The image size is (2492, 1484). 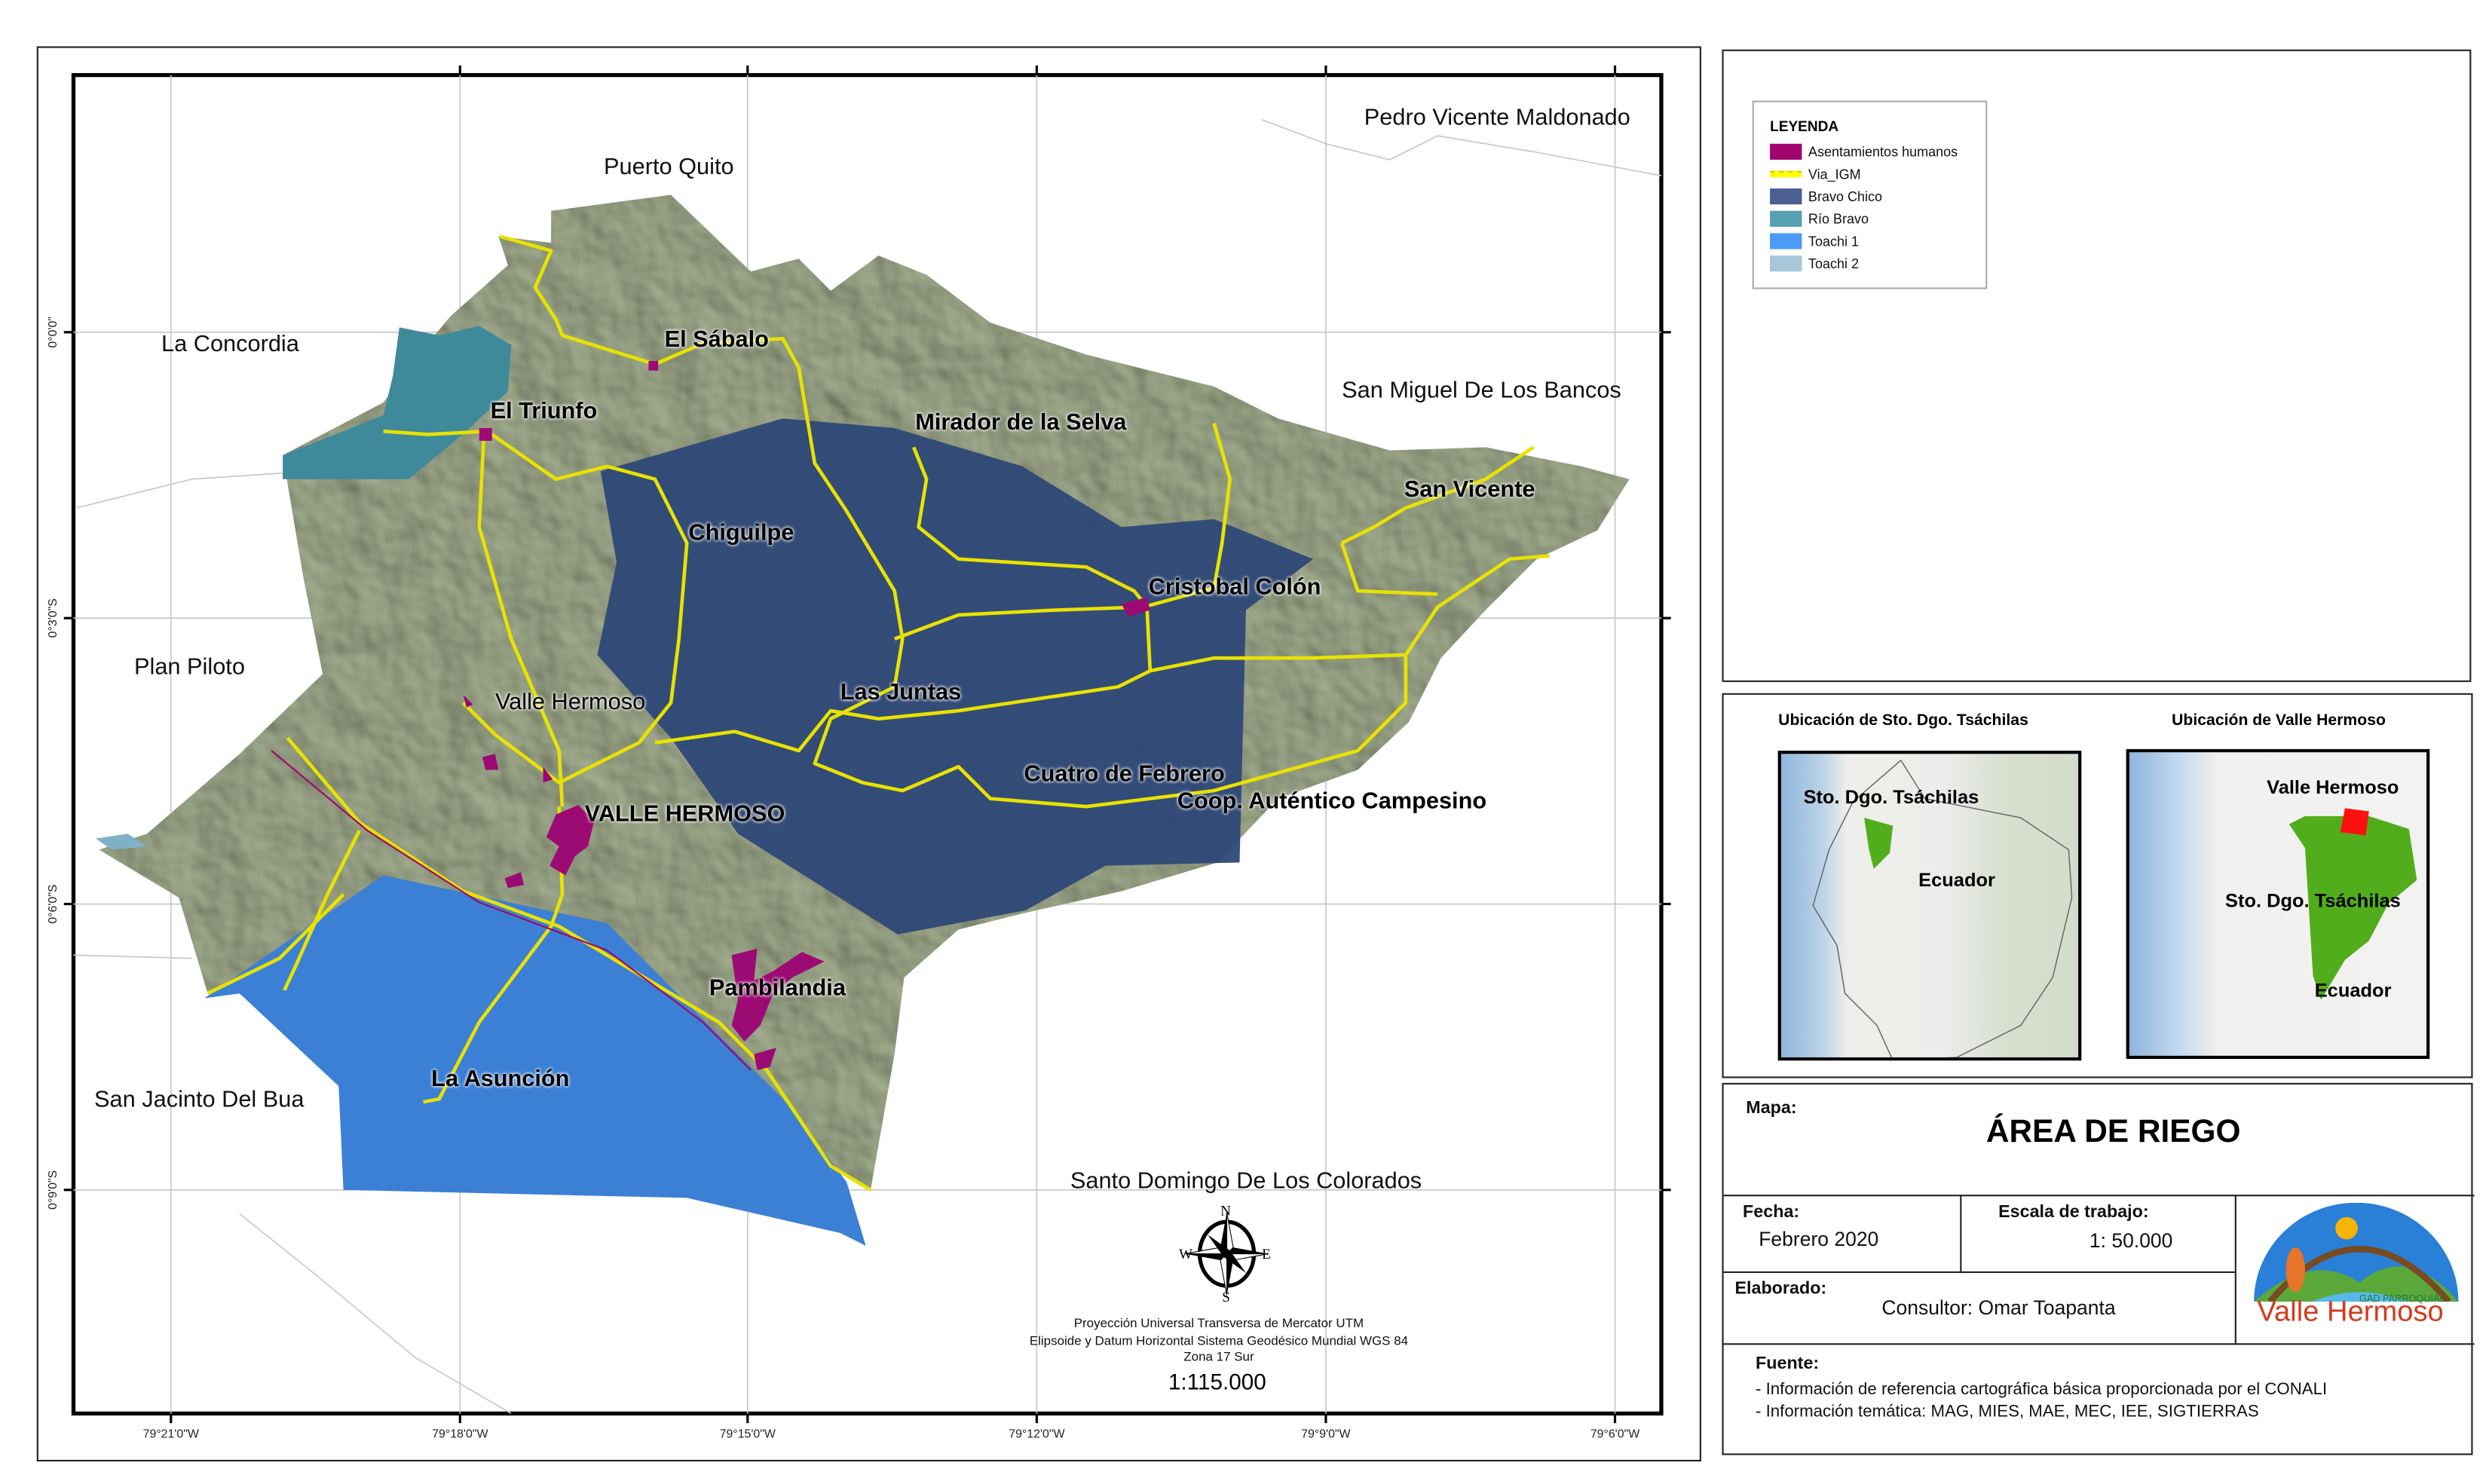 I want to click on lat-tick-label: 0°9'0"S, so click(x=52, y=1190).